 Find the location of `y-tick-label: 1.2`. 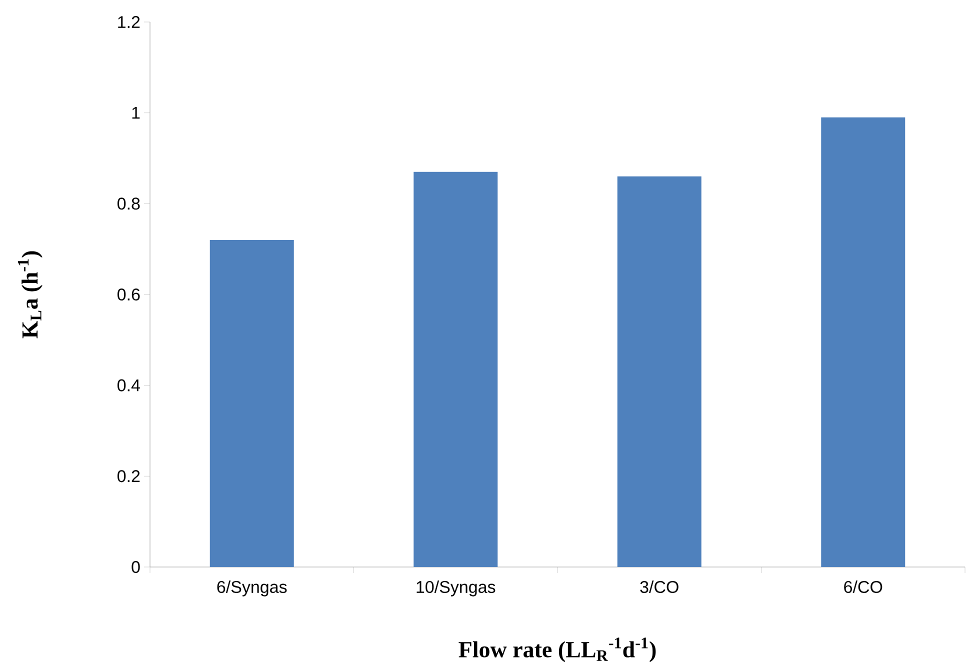

y-tick-label: 1.2 is located at coordinates (129, 22).